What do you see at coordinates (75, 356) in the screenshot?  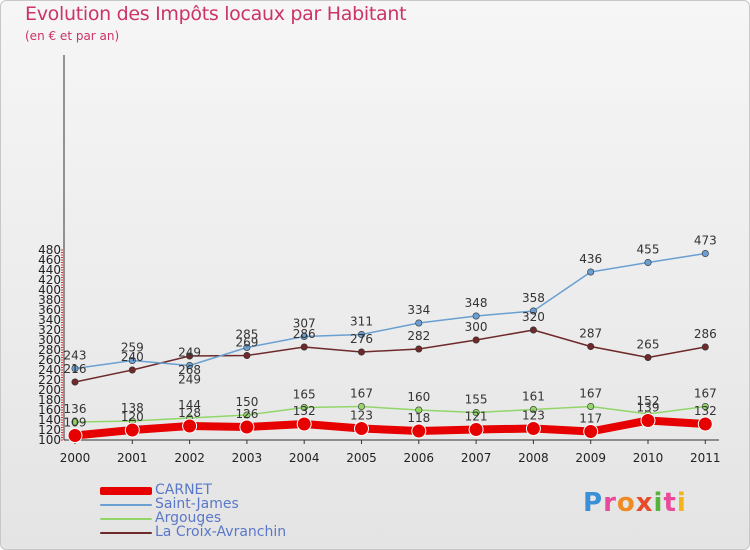 I see `data-label: 243` at bounding box center [75, 356].